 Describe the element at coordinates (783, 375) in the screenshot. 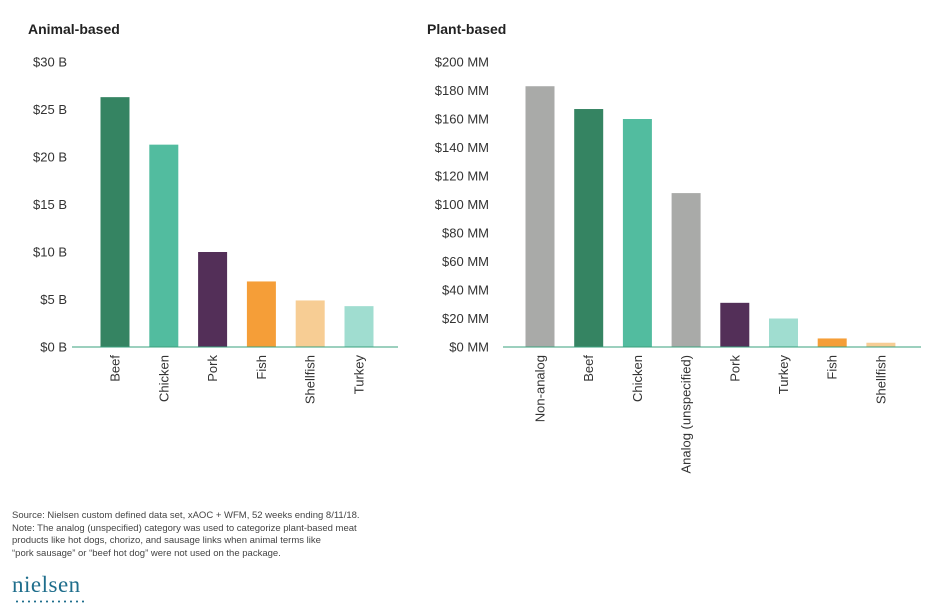

I see `plant-category-label: Turkey` at that location.